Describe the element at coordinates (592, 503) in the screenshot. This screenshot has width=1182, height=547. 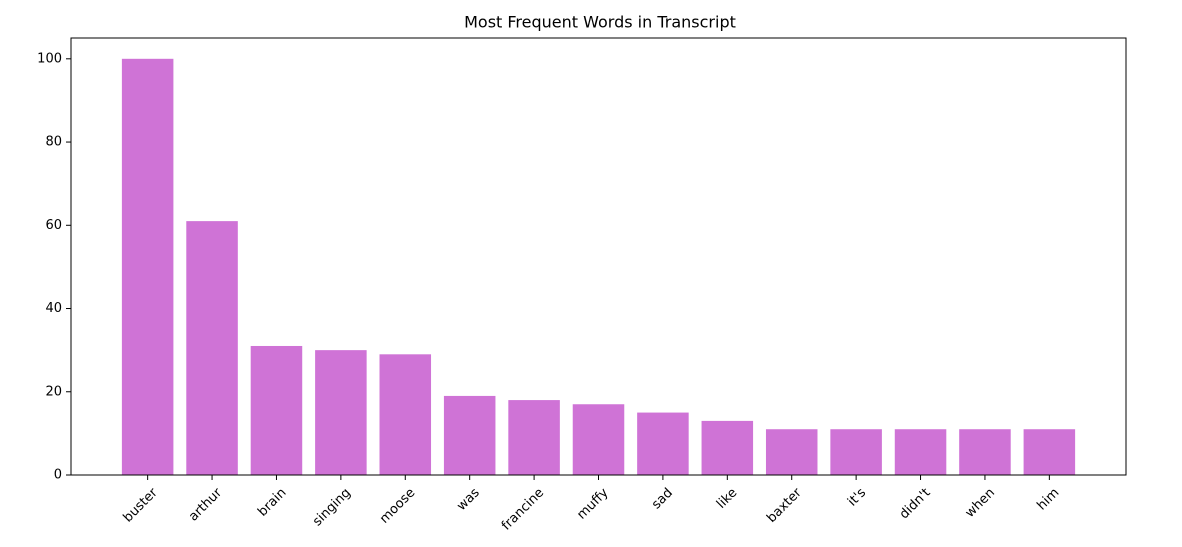
I see `x-tick-label: muffy` at that location.